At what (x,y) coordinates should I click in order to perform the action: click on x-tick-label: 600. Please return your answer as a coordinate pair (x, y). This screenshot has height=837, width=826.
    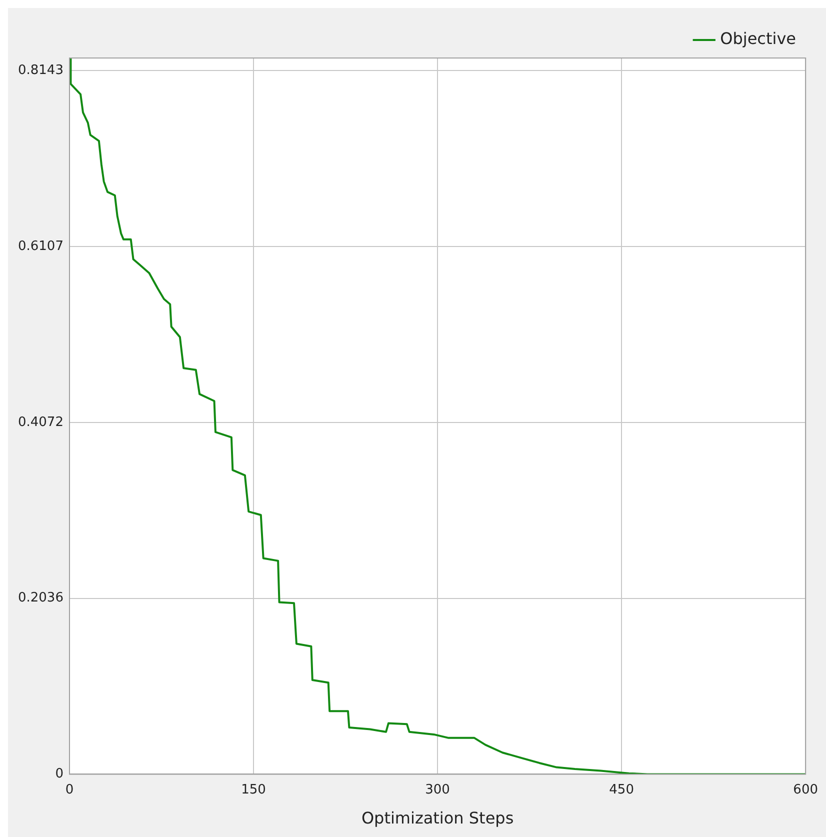
    Looking at the image, I should click on (805, 790).